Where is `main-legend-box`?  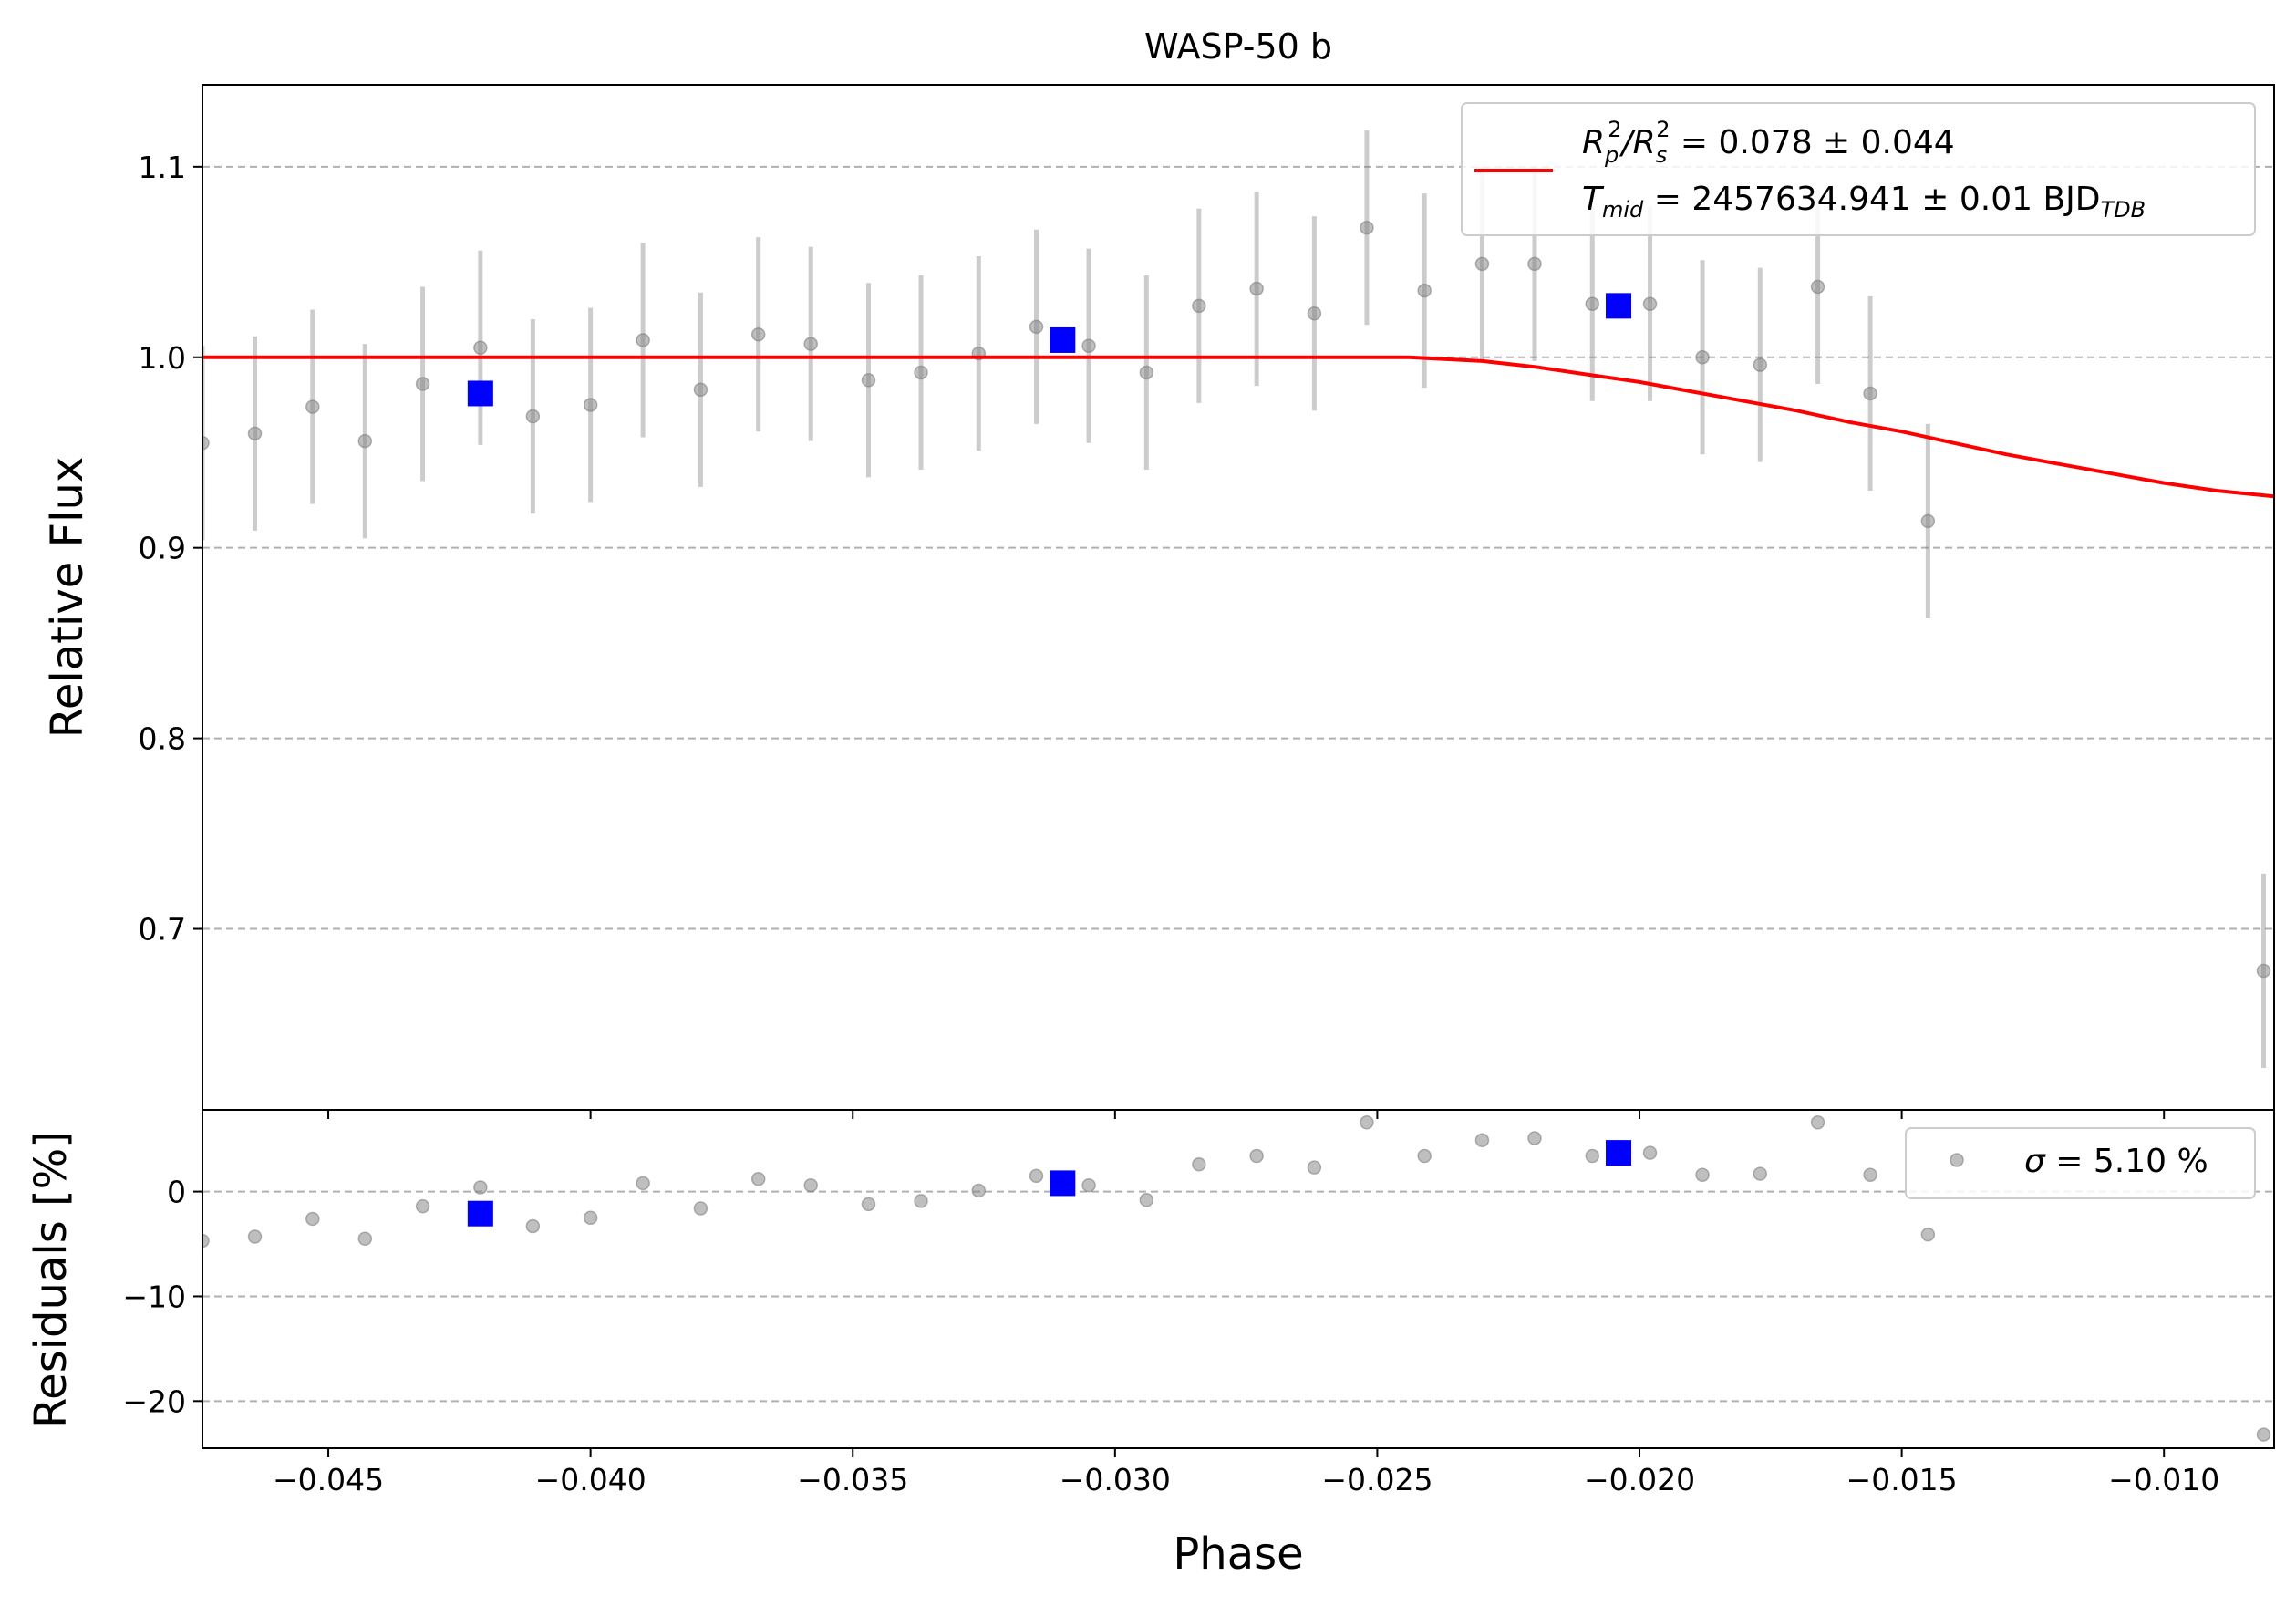 main-legend-box is located at coordinates (1858, 169).